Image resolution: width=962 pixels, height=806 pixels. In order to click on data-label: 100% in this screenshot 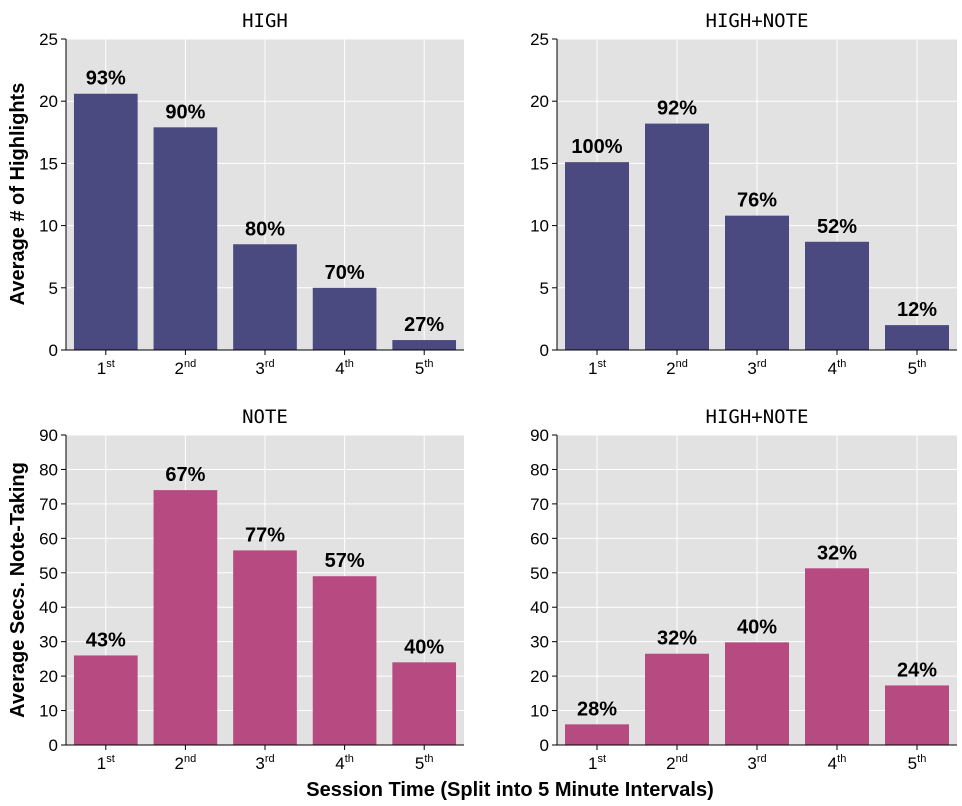, I will do `click(596, 147)`.